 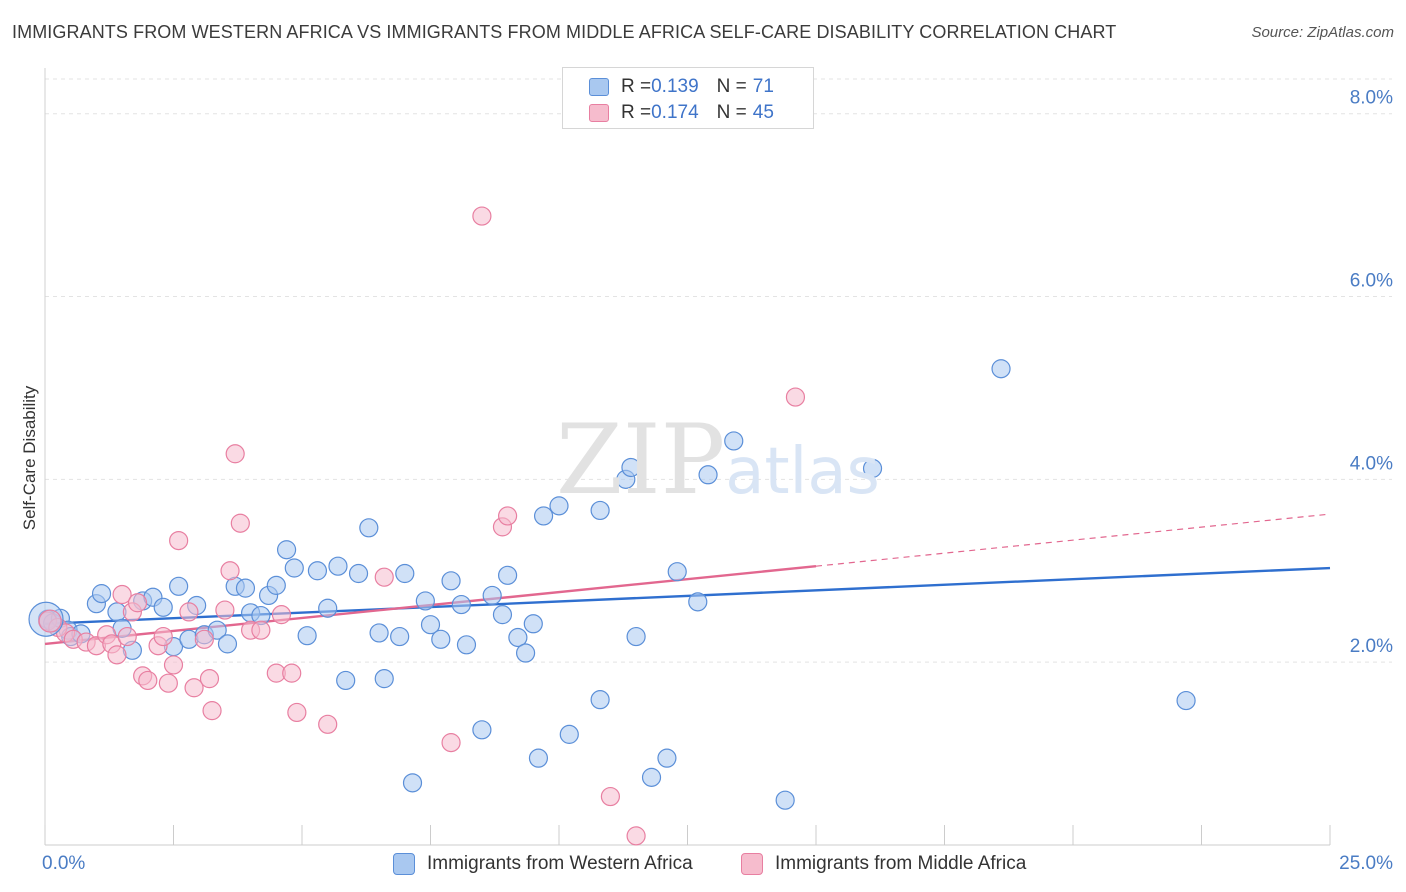 What do you see at coordinates (1371, 646) in the screenshot?
I see `y-tick-label: 2.0%` at bounding box center [1371, 646].